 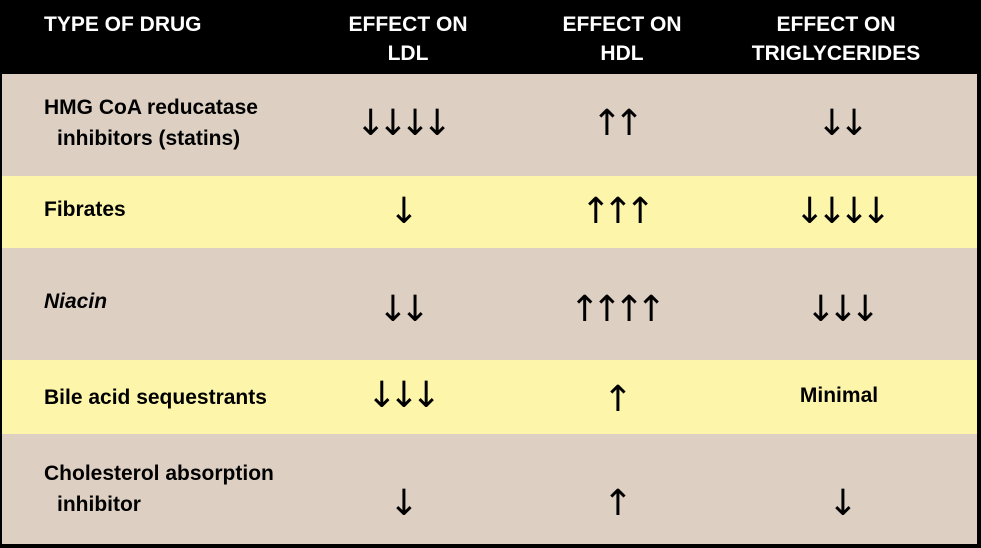 What do you see at coordinates (489, 397) in the screenshot?
I see `table-row: Bile acid sequestrants ↓↓↓ ↑ Minimal` at bounding box center [489, 397].